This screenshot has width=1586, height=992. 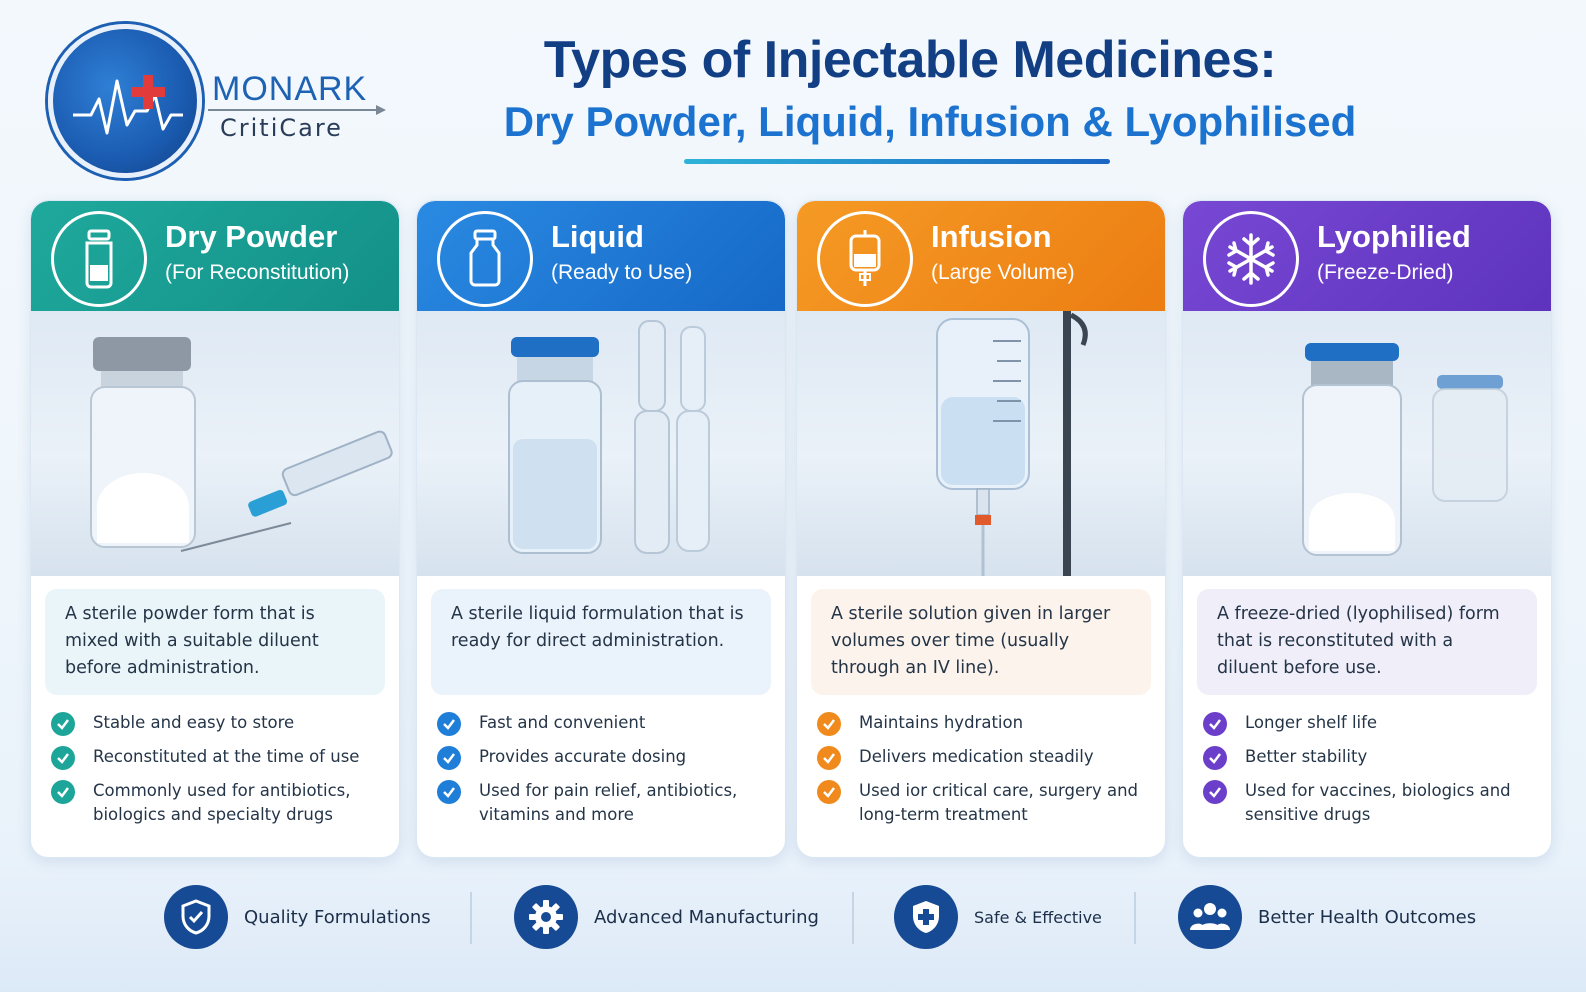 I want to click on card-title: Dry Powder, so click(x=251, y=236).